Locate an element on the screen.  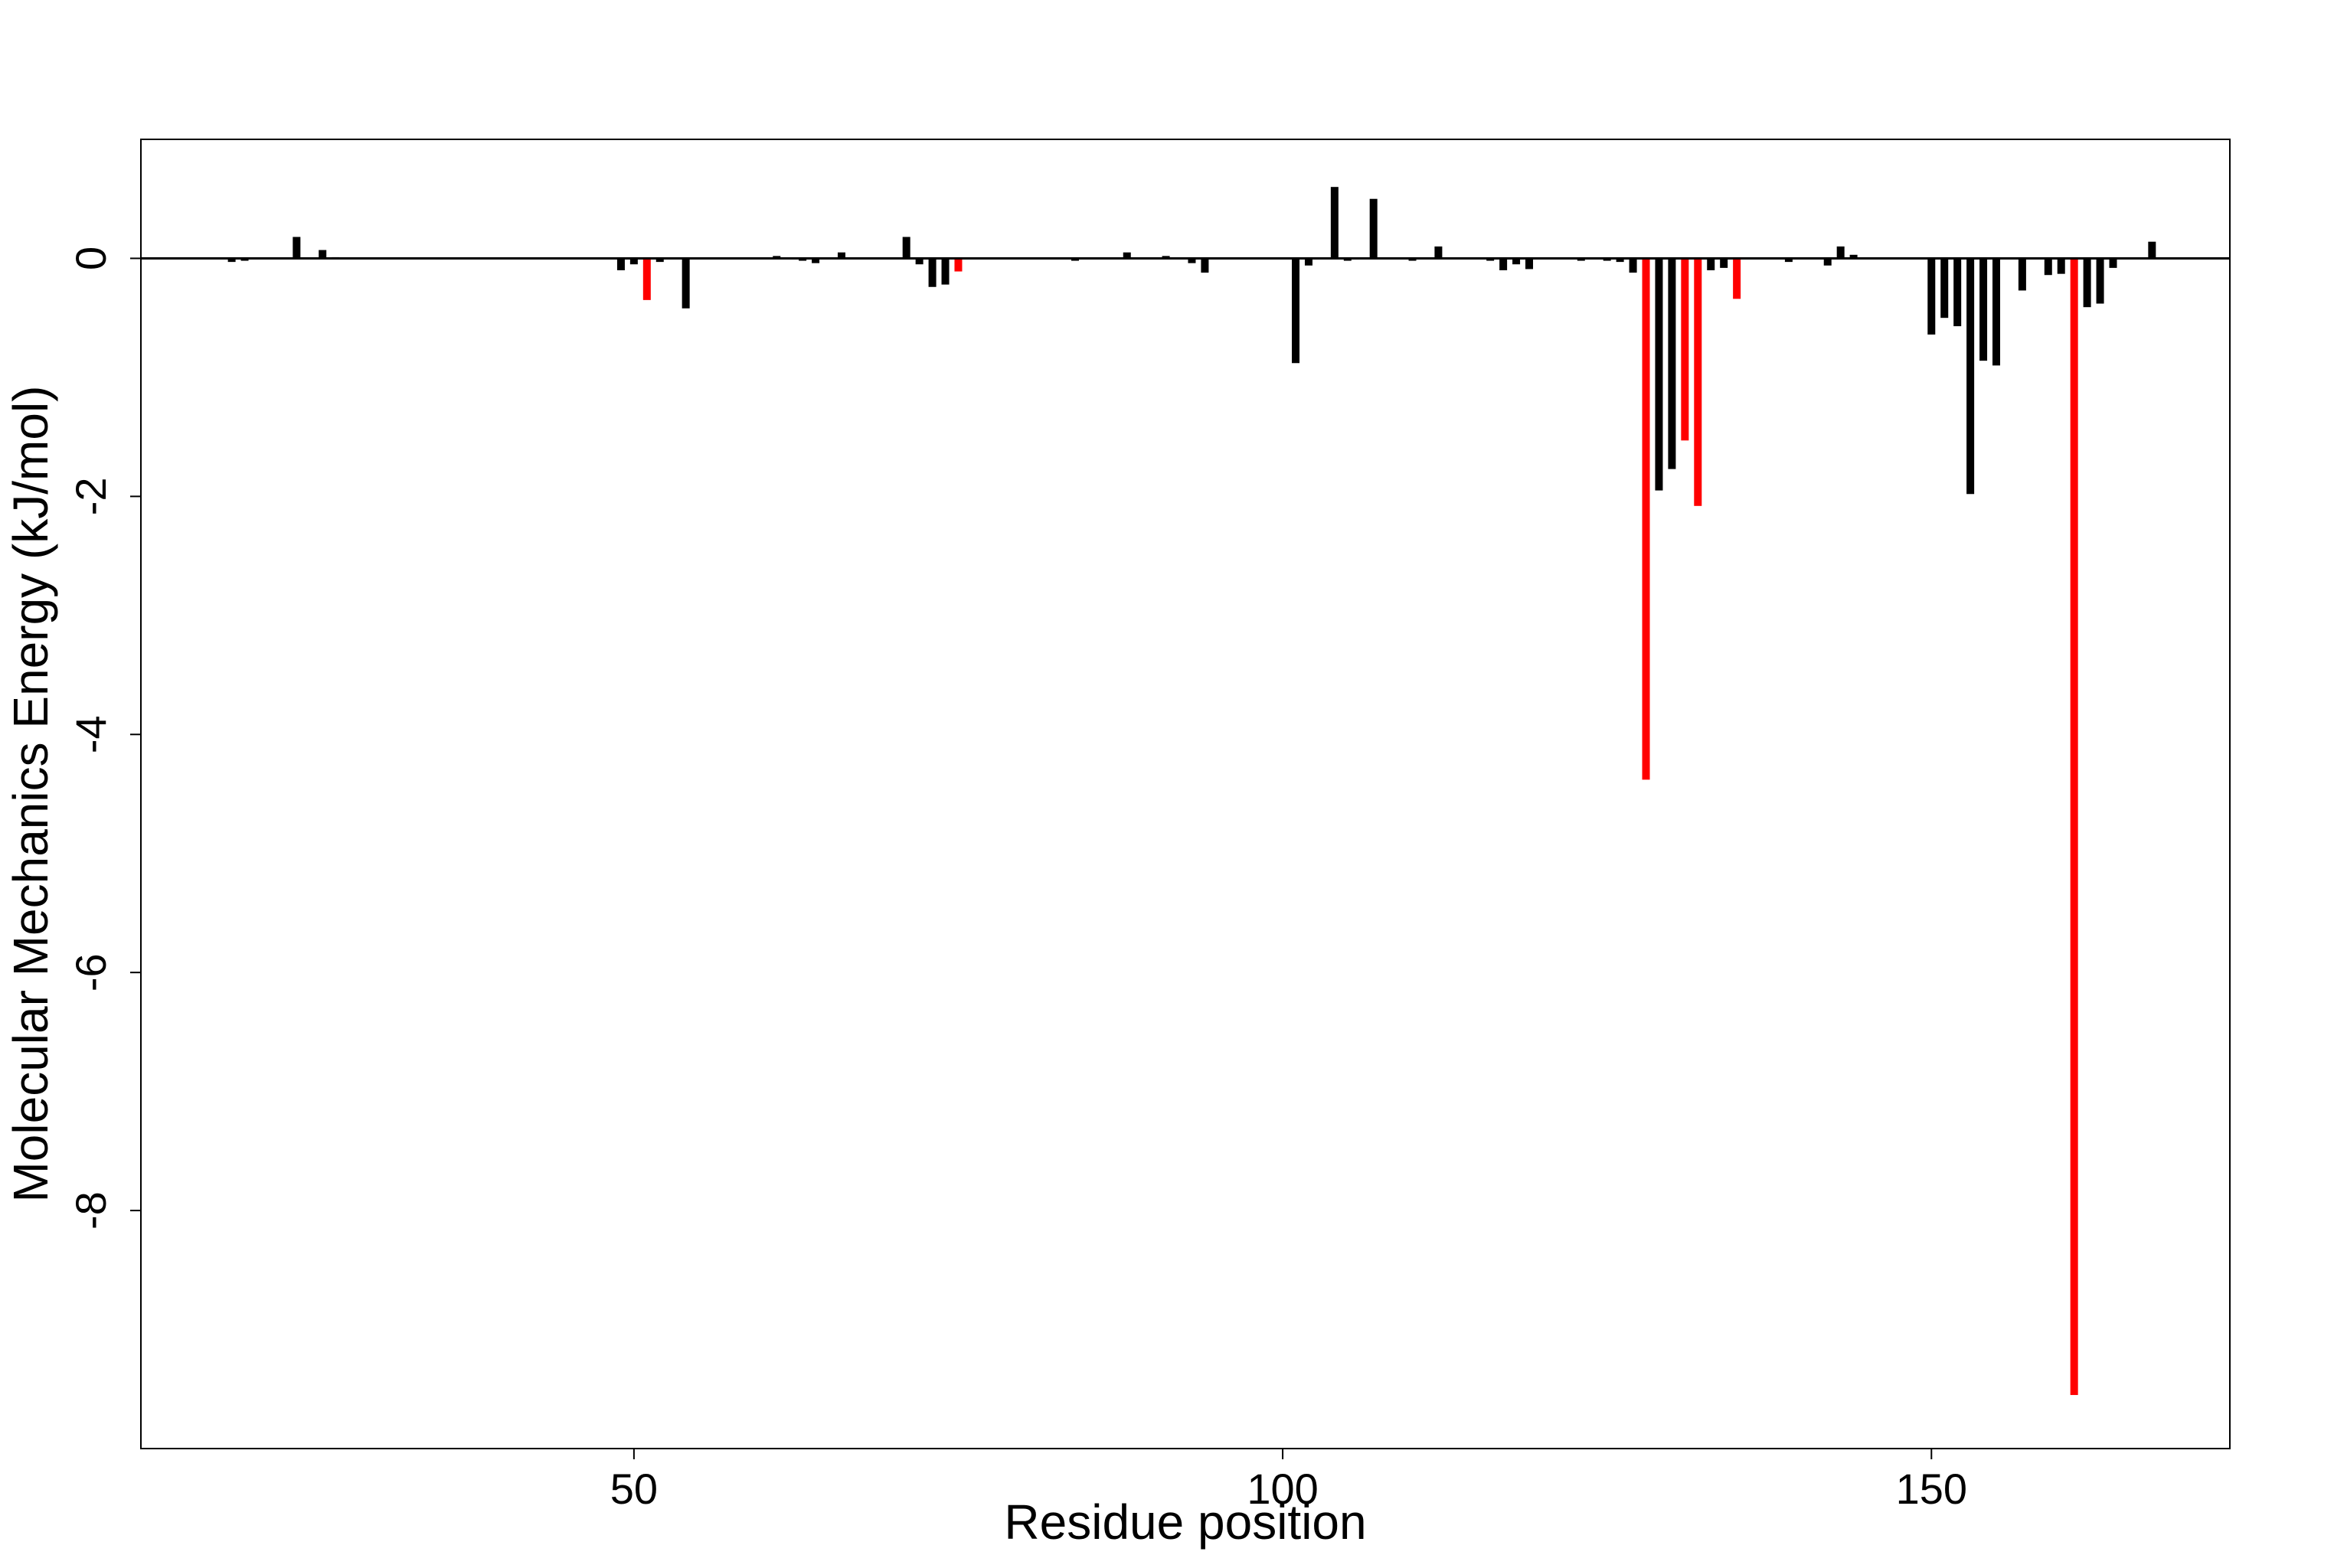
y-axis-title: Molecular Mechanics Energy (kJ/mol) is located at coordinates (30, 794).